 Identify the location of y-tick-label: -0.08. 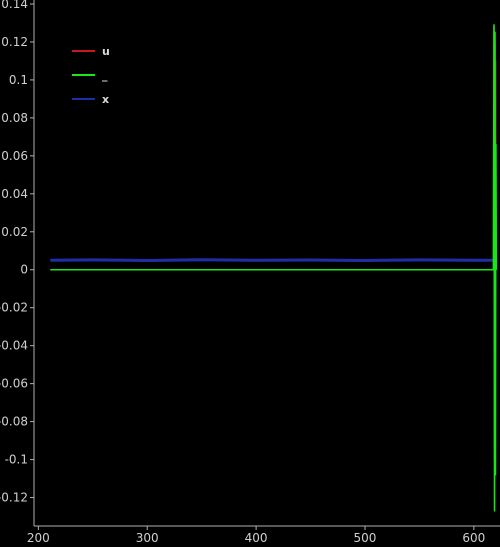
(14, 422).